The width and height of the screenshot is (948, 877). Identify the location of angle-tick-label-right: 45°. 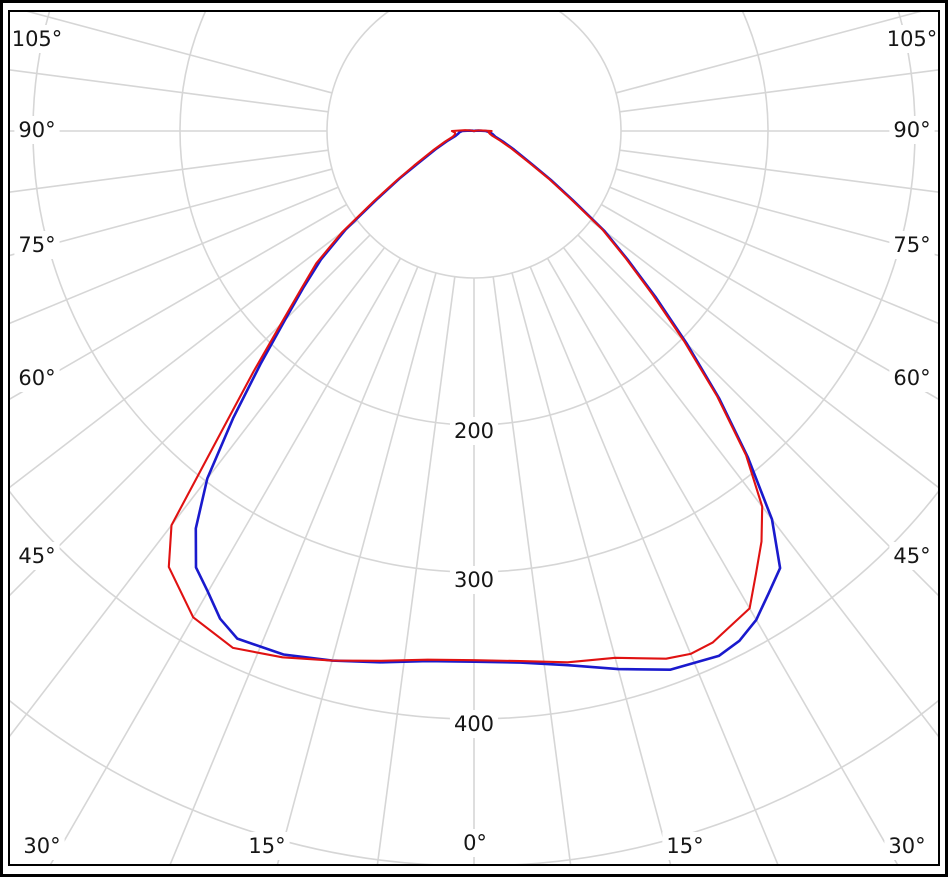
(911, 556).